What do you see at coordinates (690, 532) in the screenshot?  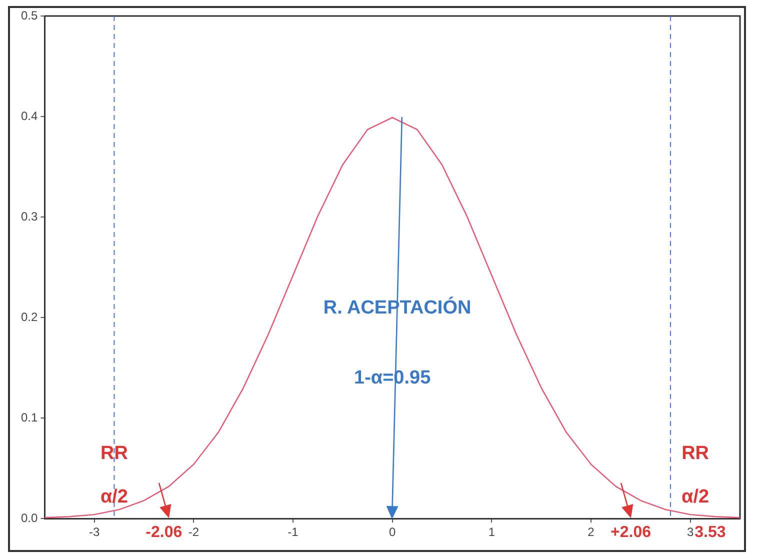 I see `x-tick-label: 3` at bounding box center [690, 532].